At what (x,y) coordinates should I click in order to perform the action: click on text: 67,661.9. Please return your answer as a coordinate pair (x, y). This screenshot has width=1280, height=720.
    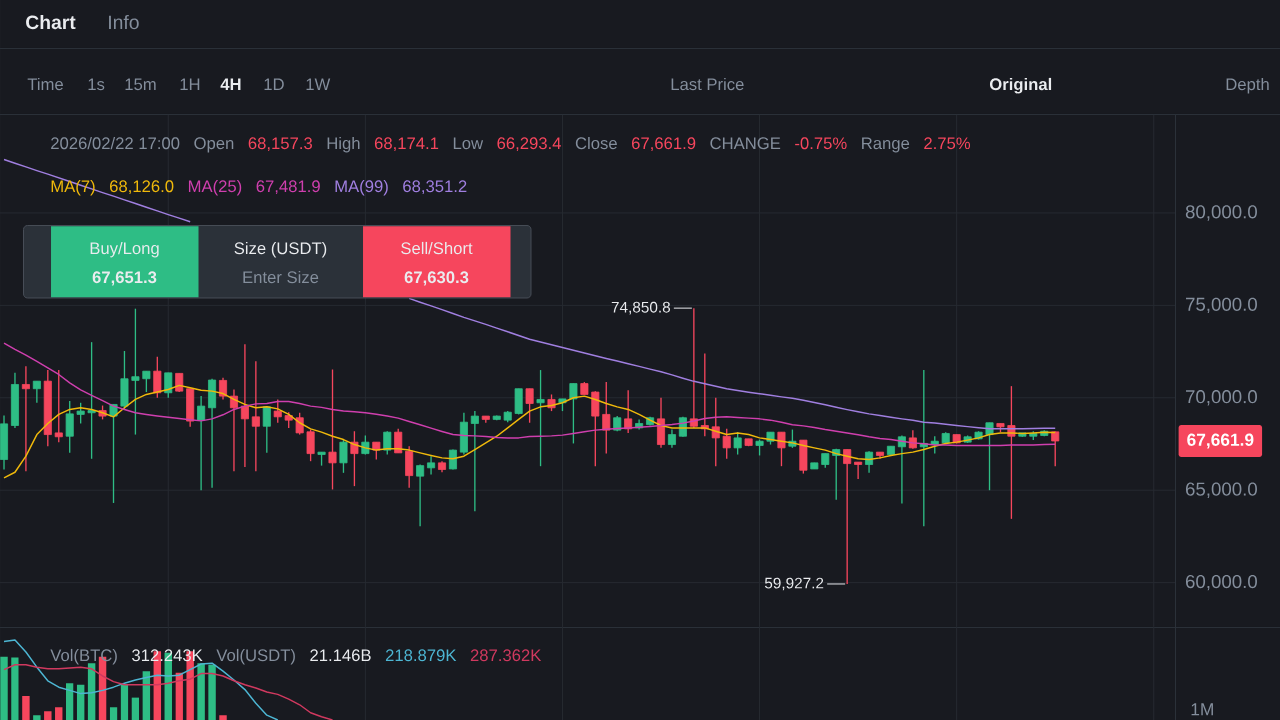
    Looking at the image, I should click on (1220, 441).